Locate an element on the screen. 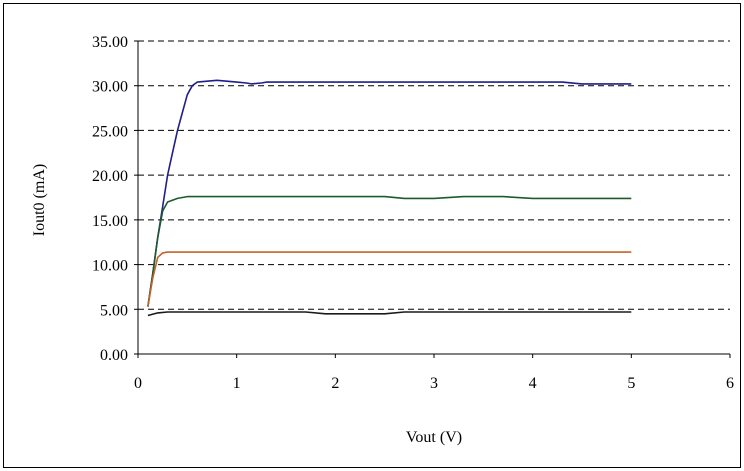  x-tick-label: 2 is located at coordinates (335, 383).